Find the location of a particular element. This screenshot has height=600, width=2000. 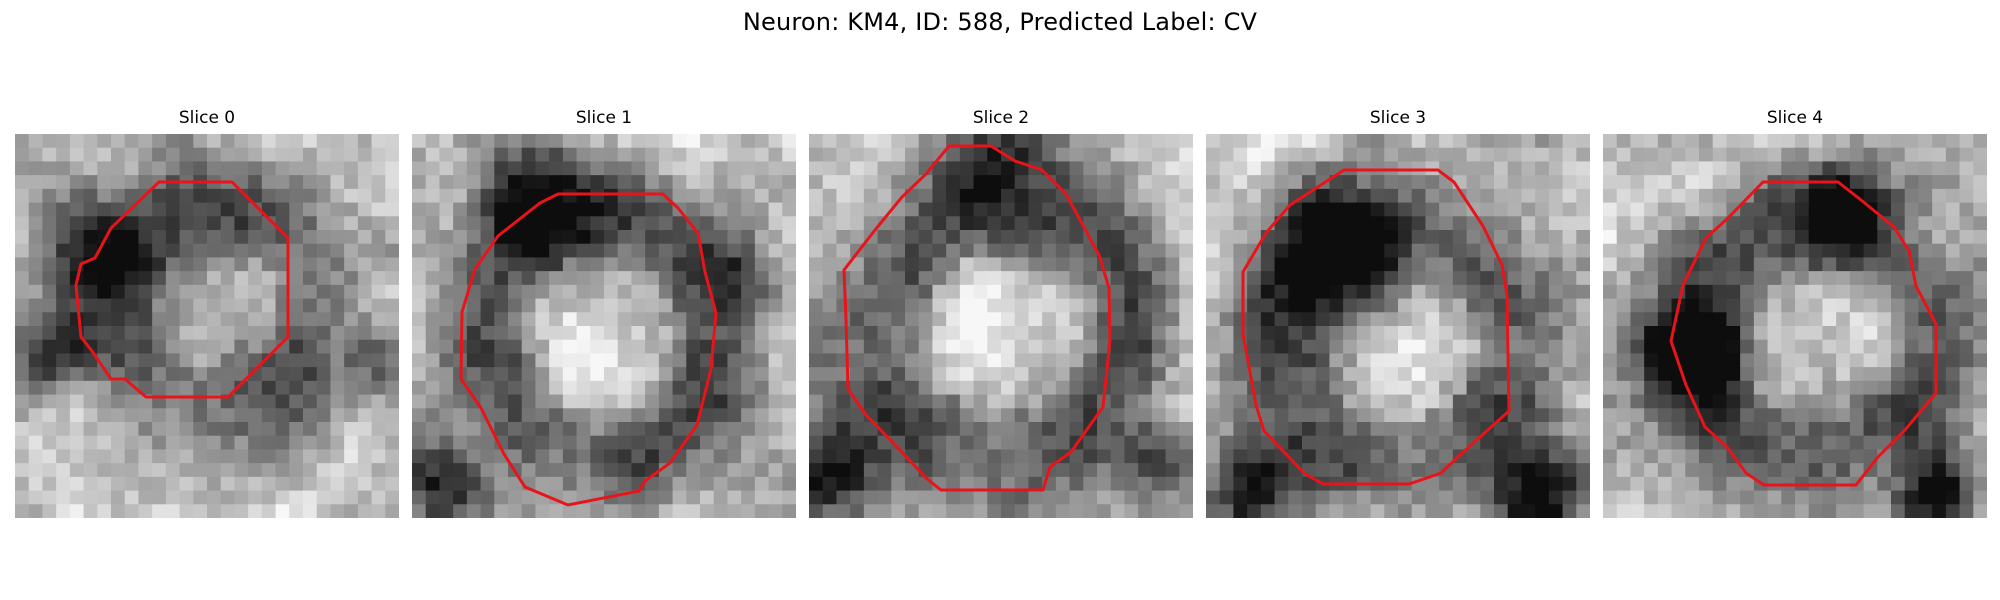

slice-panel-0: Slice 0 is located at coordinates (207, 313).